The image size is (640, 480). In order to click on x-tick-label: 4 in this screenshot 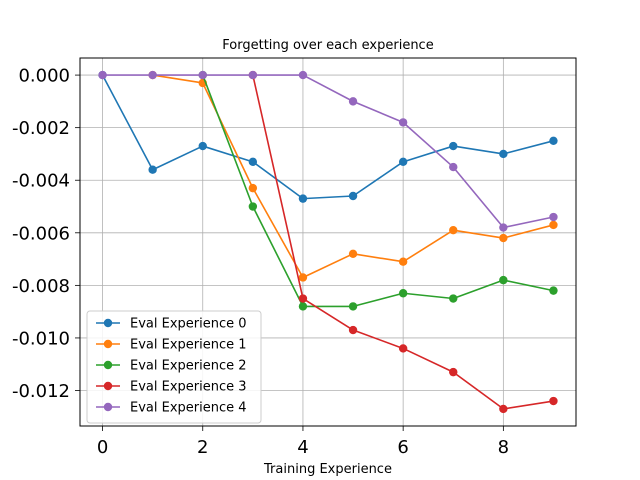, I will do `click(302, 447)`.